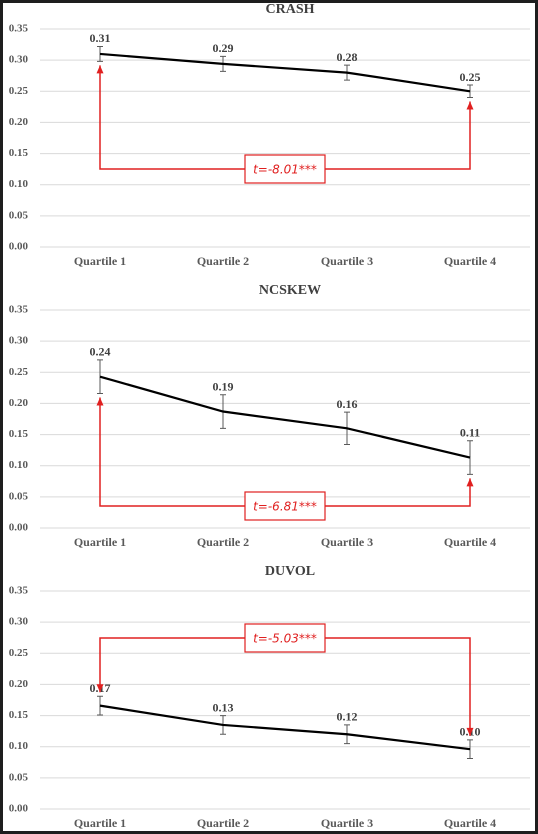 The image size is (538, 834). Describe the element at coordinates (289, 10) in the screenshot. I see `chart-title: CRASH` at that location.